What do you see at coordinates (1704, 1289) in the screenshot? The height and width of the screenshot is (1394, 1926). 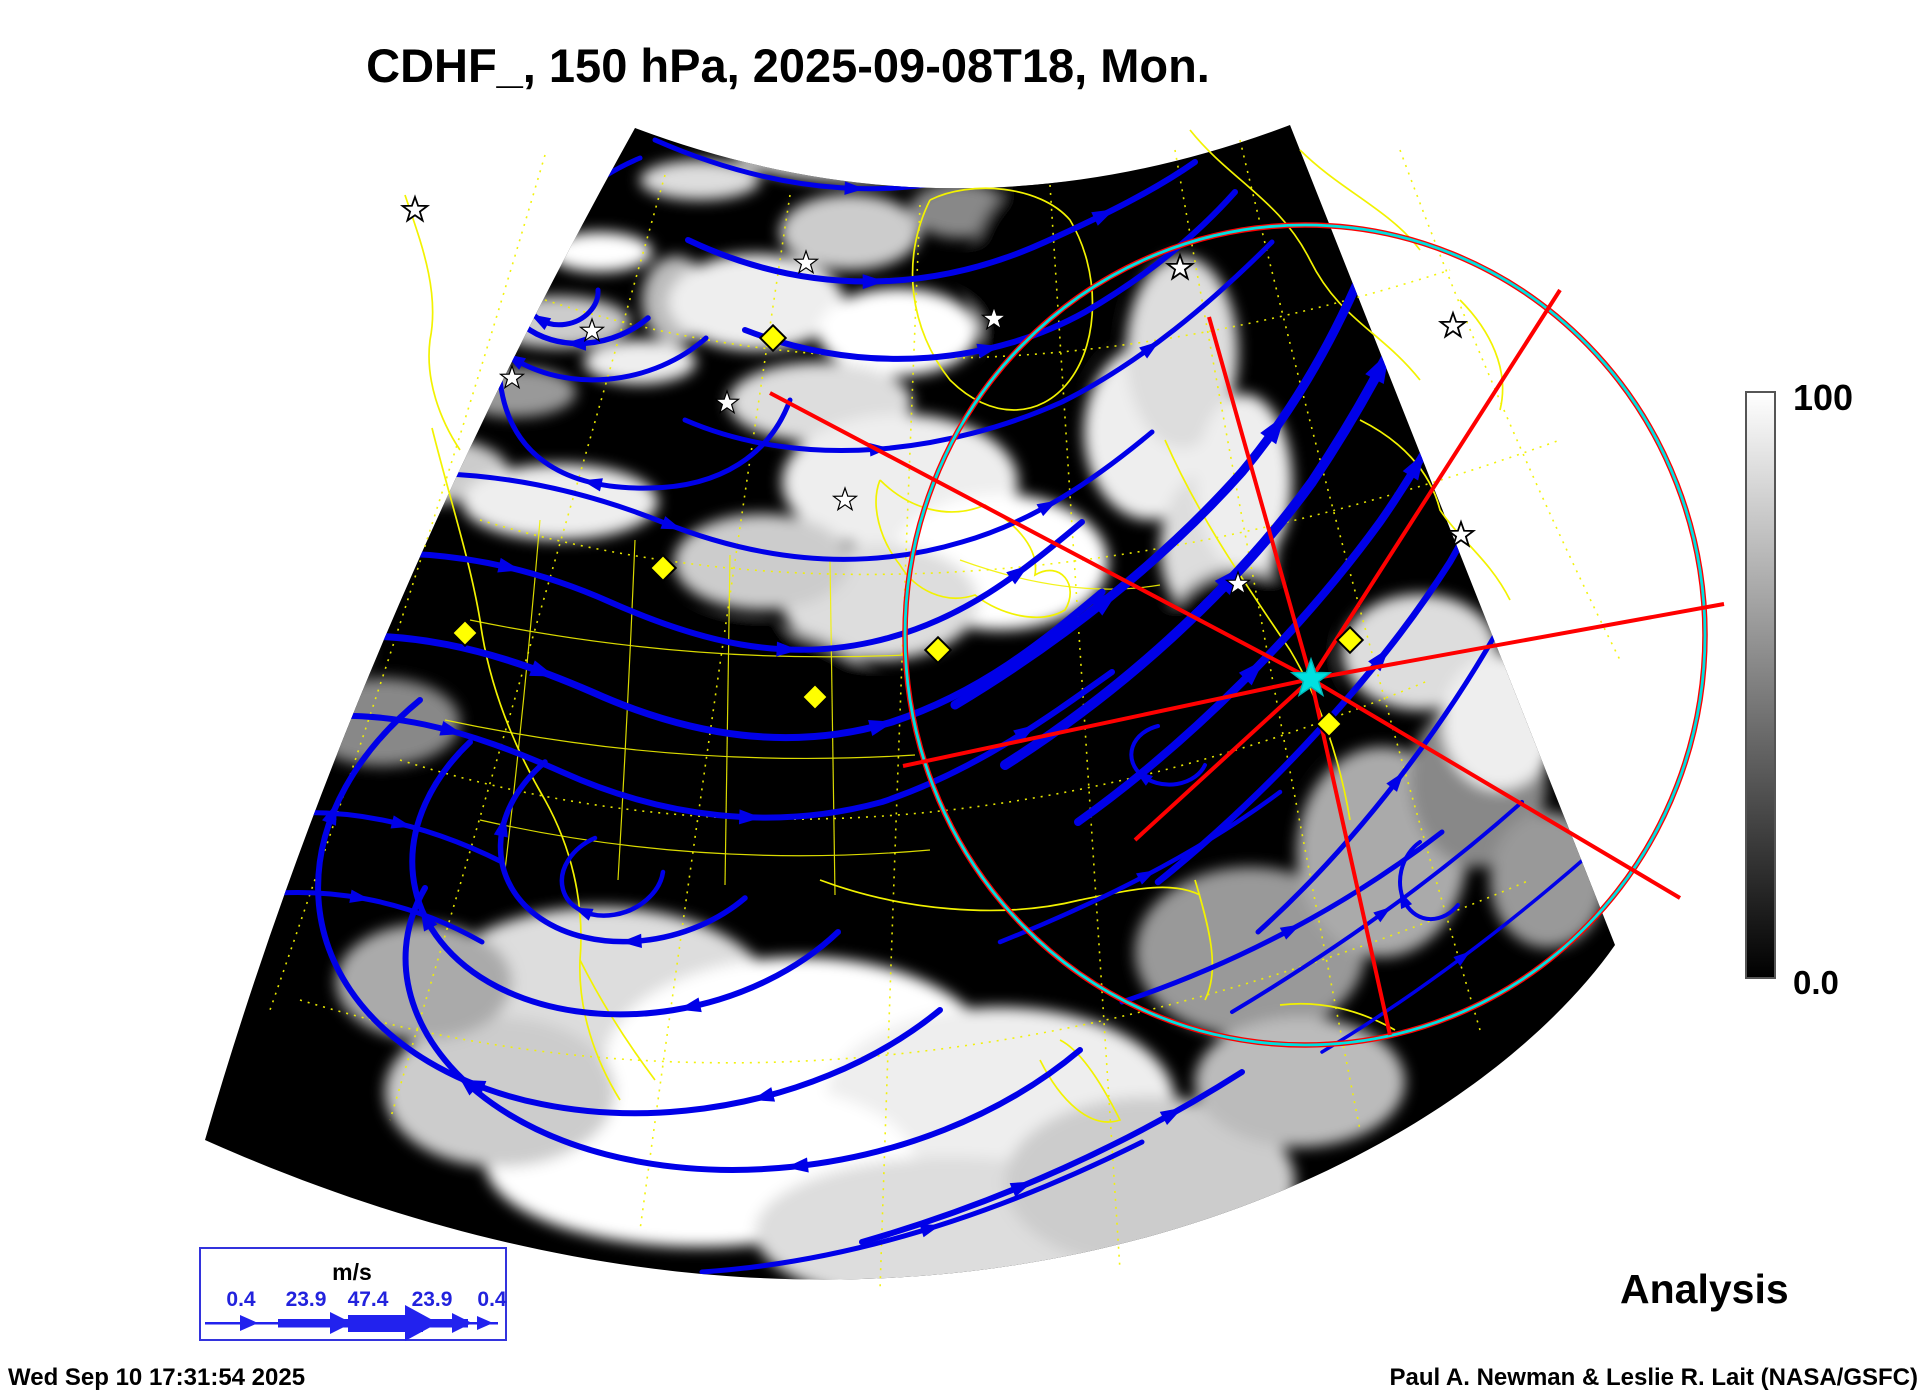 I see `analysis-label: Analysis` at bounding box center [1704, 1289].